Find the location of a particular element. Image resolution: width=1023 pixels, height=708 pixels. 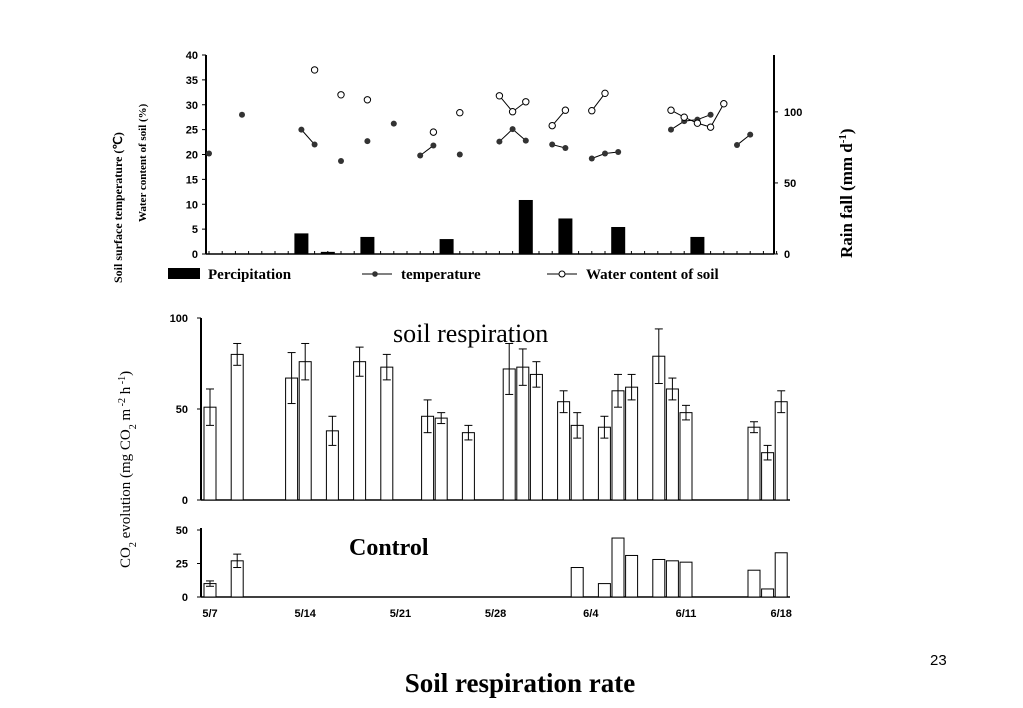

soil-respiration-annotation: soil respiration is located at coordinates (470, 333).